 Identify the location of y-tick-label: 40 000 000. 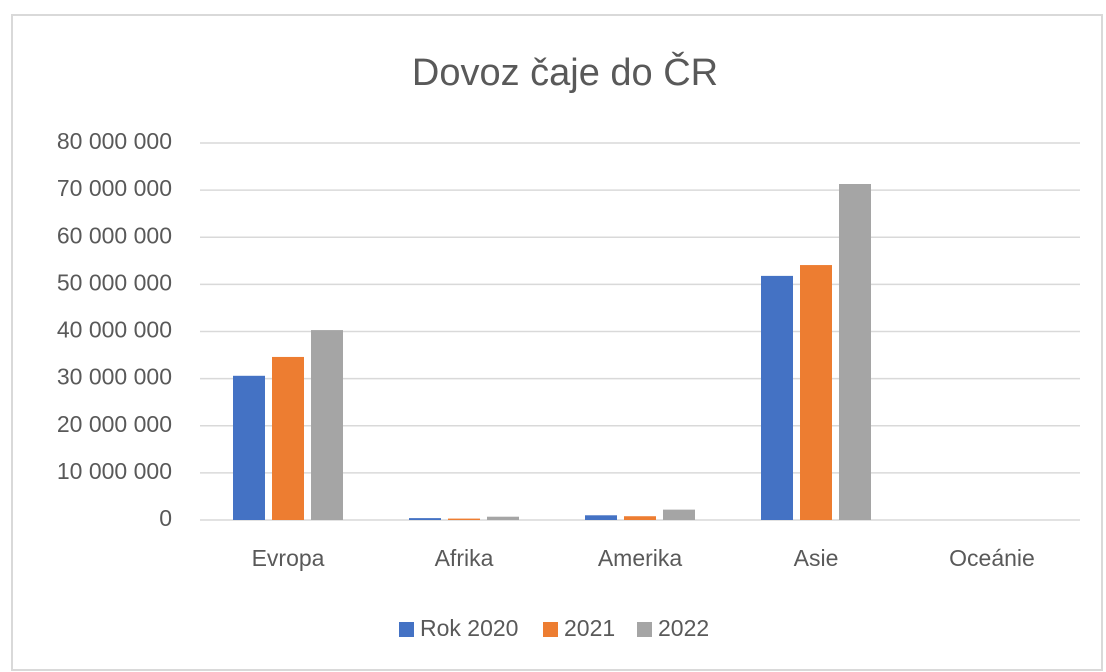
(114, 330).